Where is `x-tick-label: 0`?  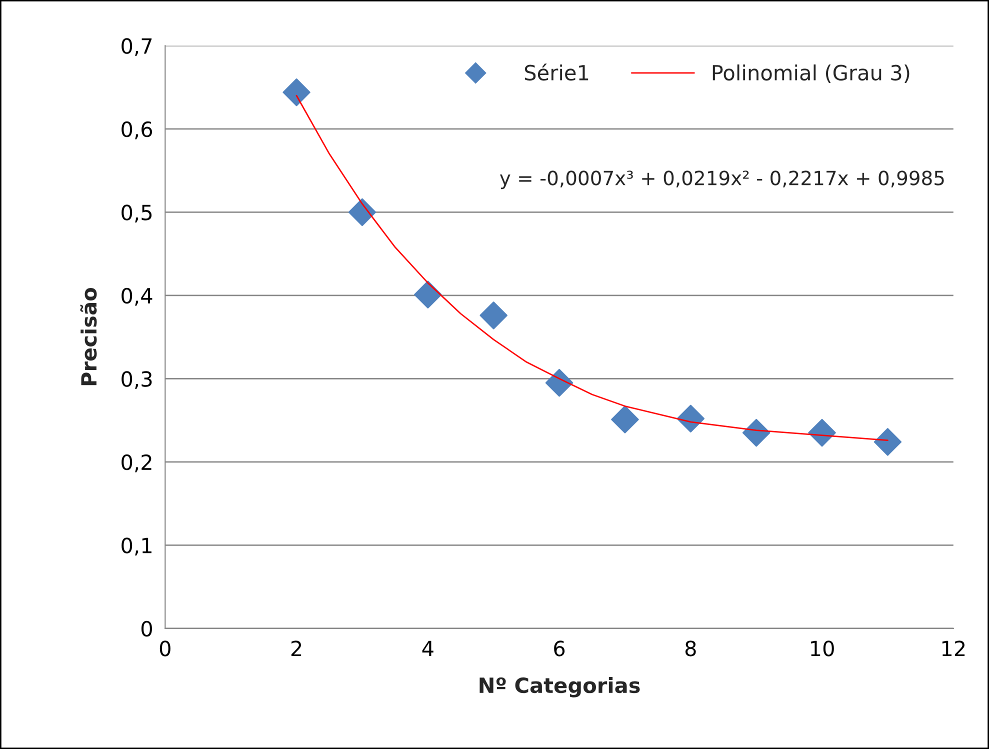 x-tick-label: 0 is located at coordinates (165, 648).